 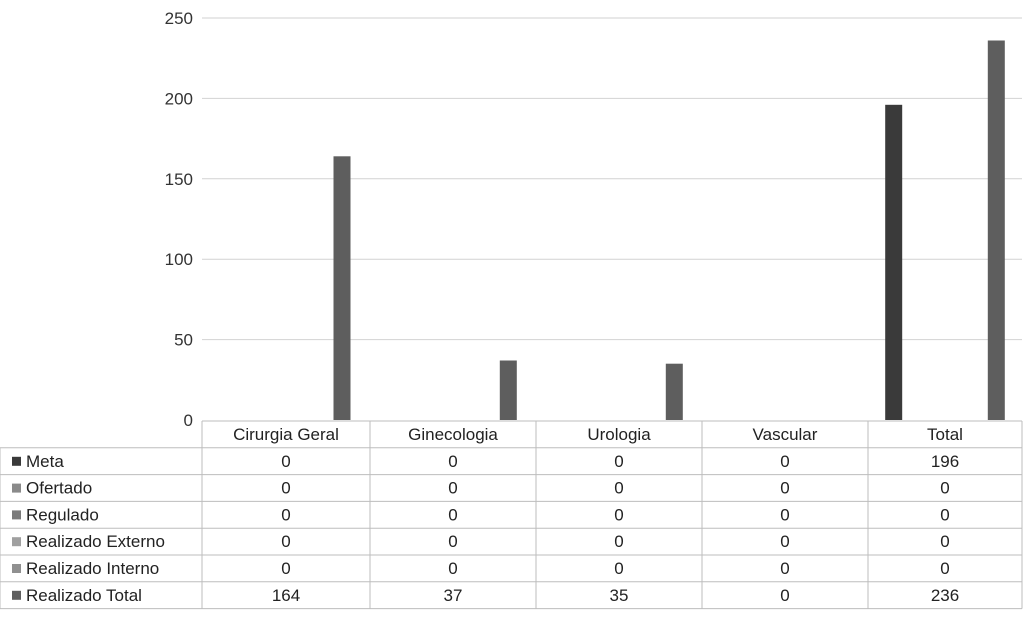 What do you see at coordinates (453, 434) in the screenshot?
I see `x-tick-label: Ginecologia` at bounding box center [453, 434].